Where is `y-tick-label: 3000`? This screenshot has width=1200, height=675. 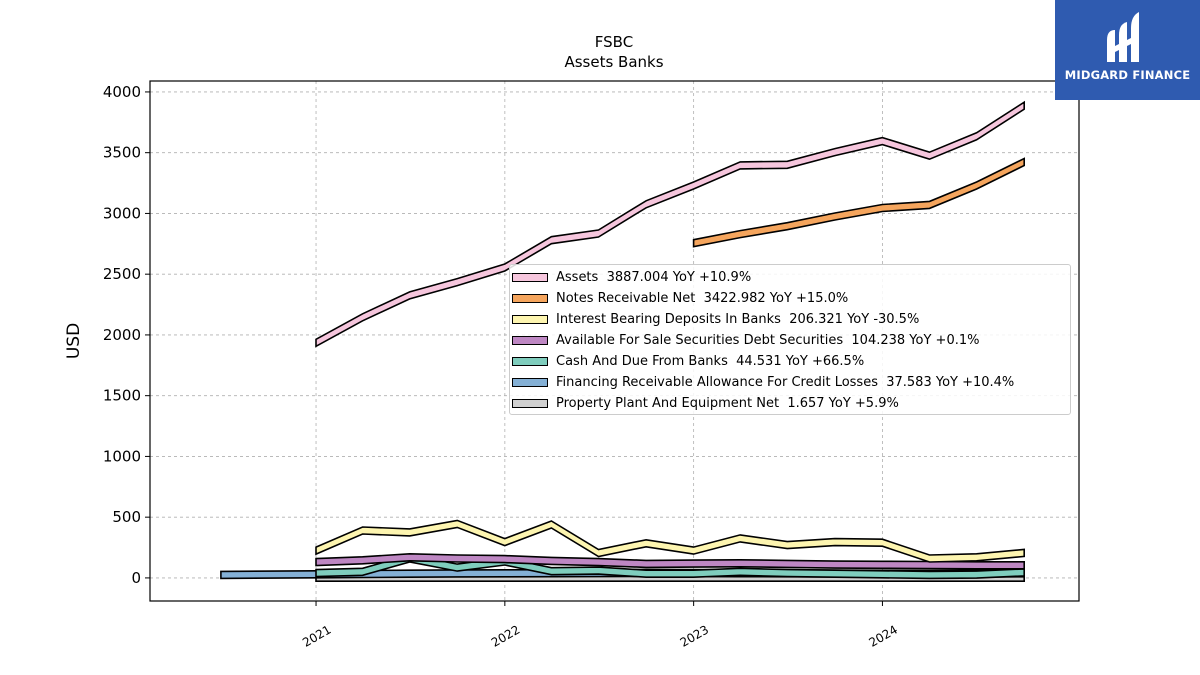
y-tick-label: 3000 is located at coordinates (122, 213).